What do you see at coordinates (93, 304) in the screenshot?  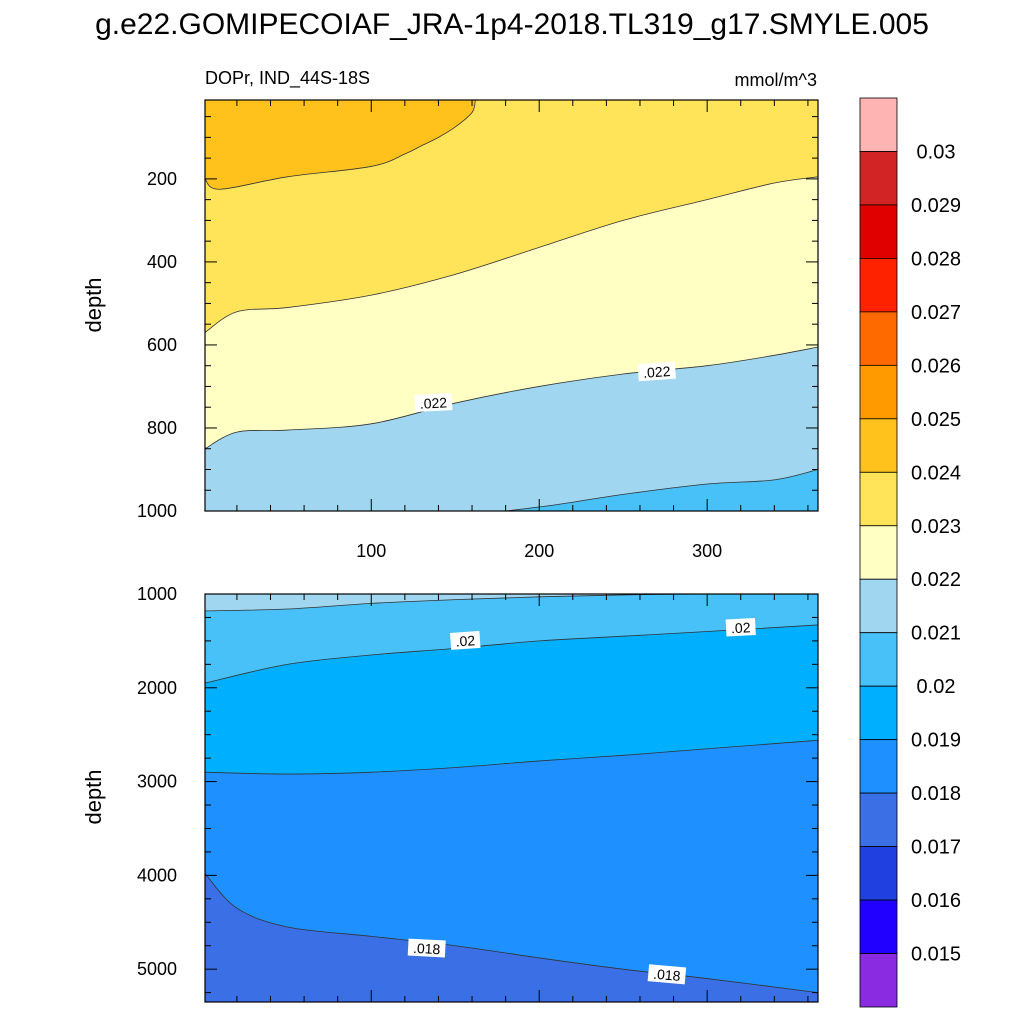 I see `top-ylabel: depth` at bounding box center [93, 304].